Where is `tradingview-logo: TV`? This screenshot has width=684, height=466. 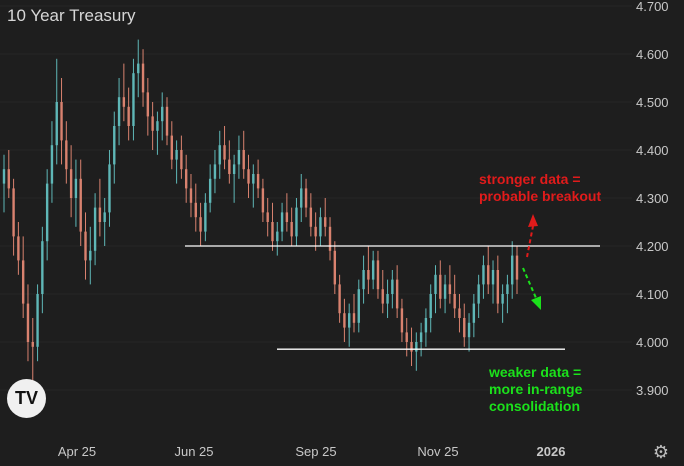
tradingview-logo: TV is located at coordinates (26, 398).